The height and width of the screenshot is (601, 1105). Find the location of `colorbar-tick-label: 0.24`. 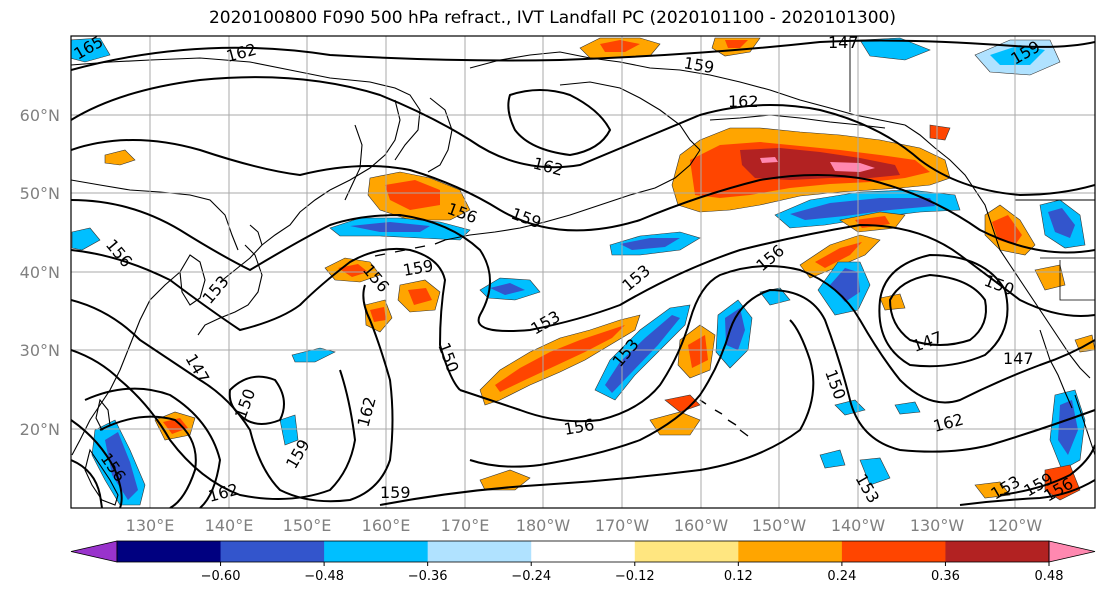

colorbar-tick-label: 0.24 is located at coordinates (841, 576).